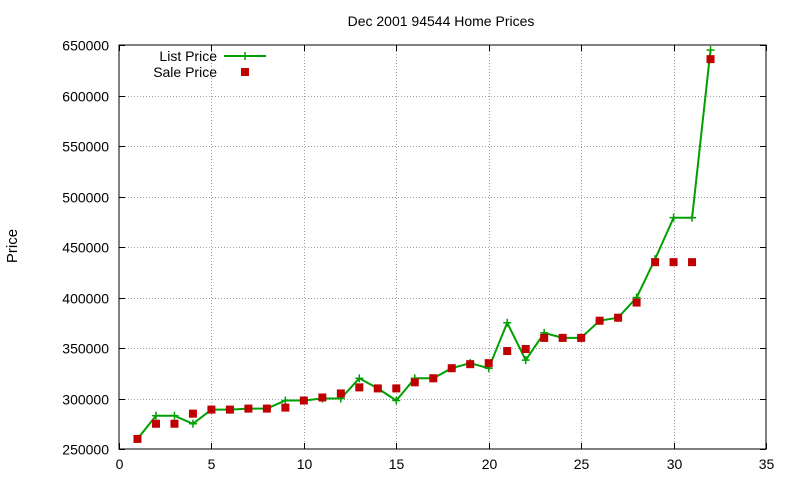 Image resolution: width=800 pixels, height=480 pixels. Describe the element at coordinates (245, 72) in the screenshot. I see `legend-square-sample` at that location.